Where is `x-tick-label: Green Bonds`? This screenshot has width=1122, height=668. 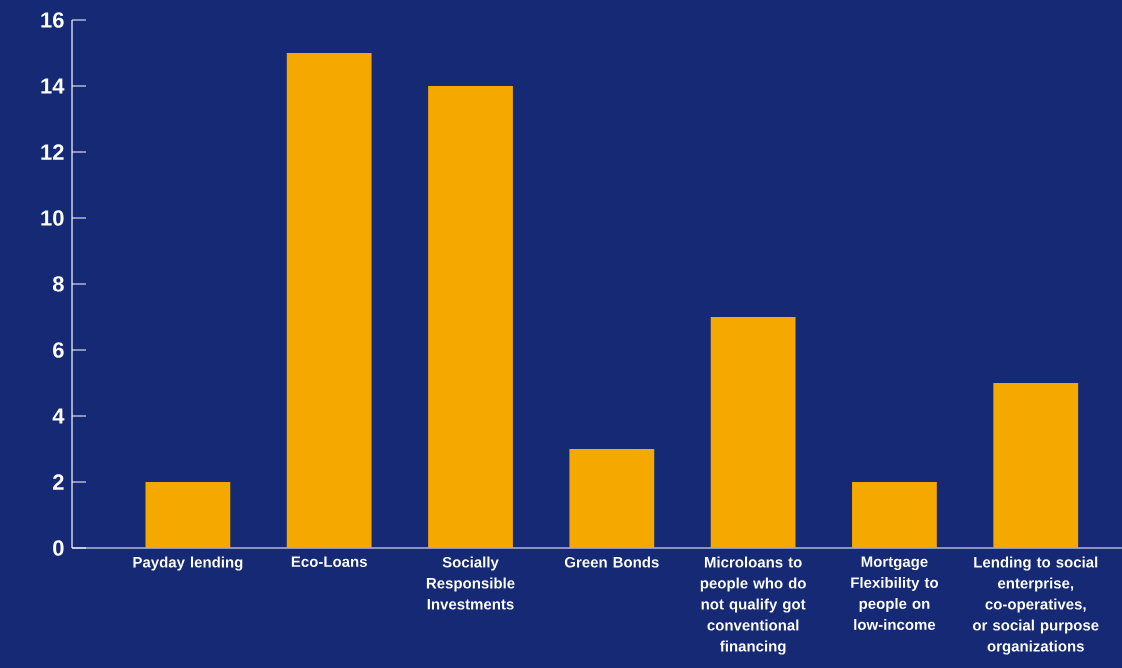 x-tick-label: Green Bonds is located at coordinates (611, 562).